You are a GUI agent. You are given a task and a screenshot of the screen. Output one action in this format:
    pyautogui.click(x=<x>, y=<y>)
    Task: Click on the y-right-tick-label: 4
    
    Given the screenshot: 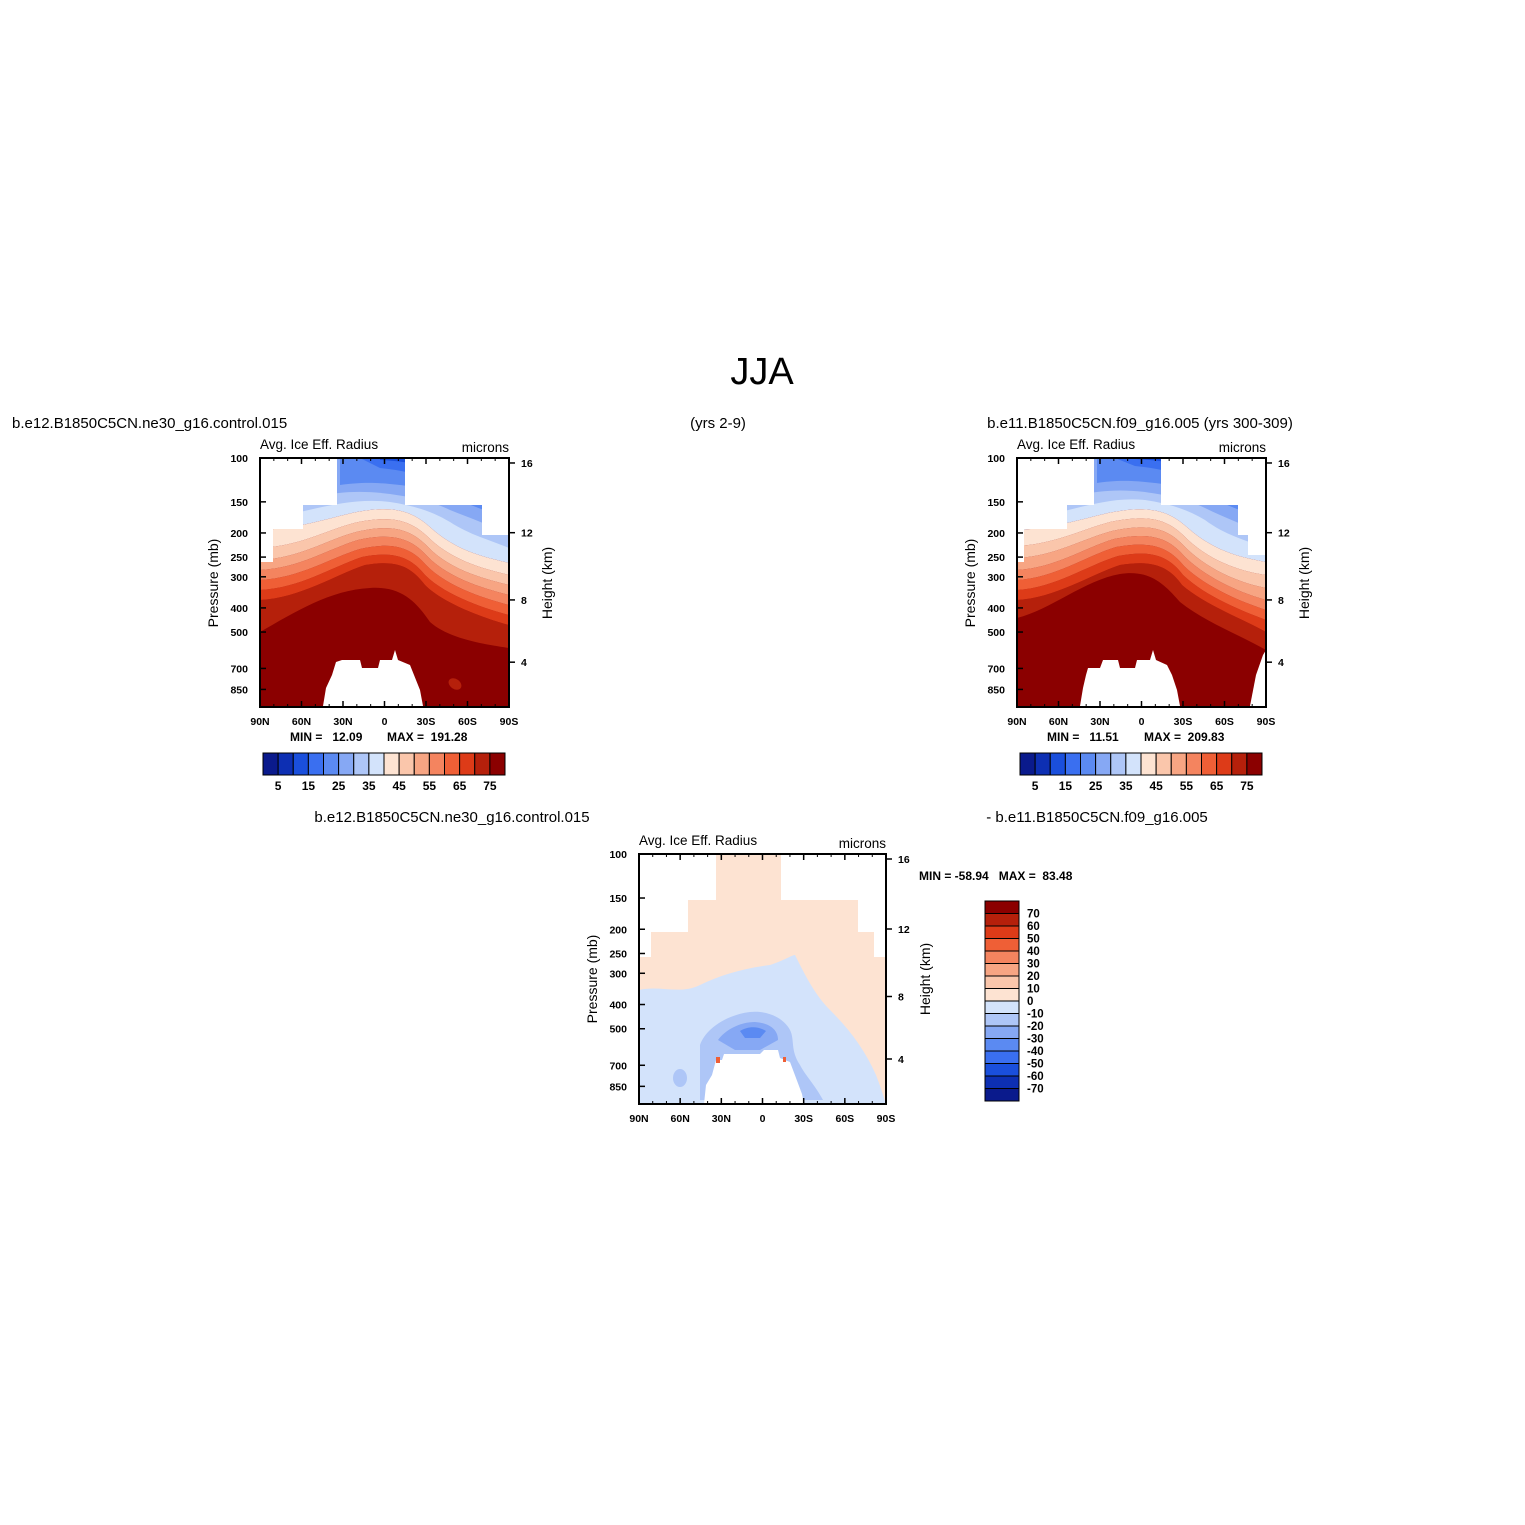 What is the action you would take?
    pyautogui.click(x=1281, y=663)
    